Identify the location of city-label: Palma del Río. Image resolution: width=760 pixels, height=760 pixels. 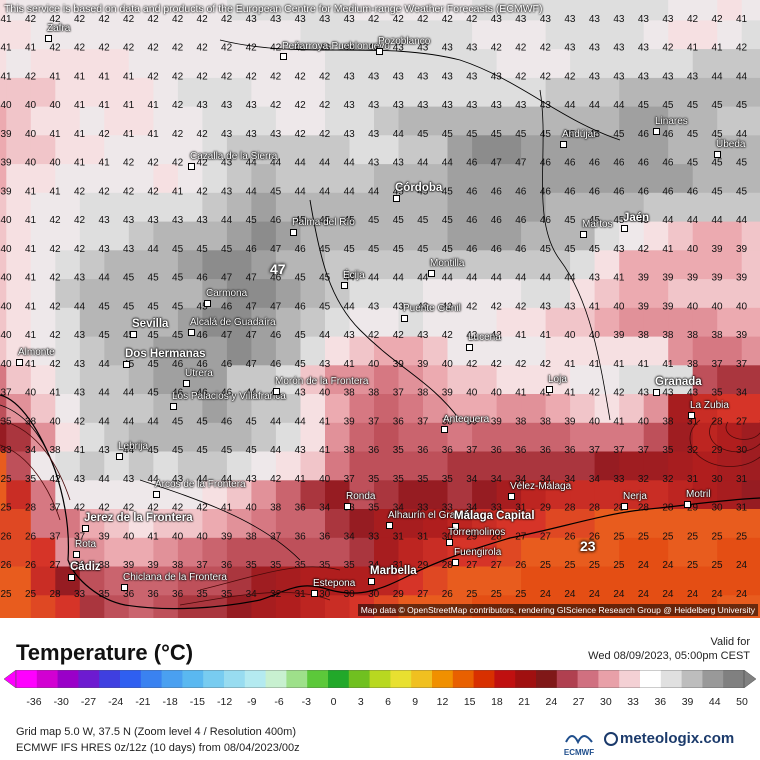
(323, 222).